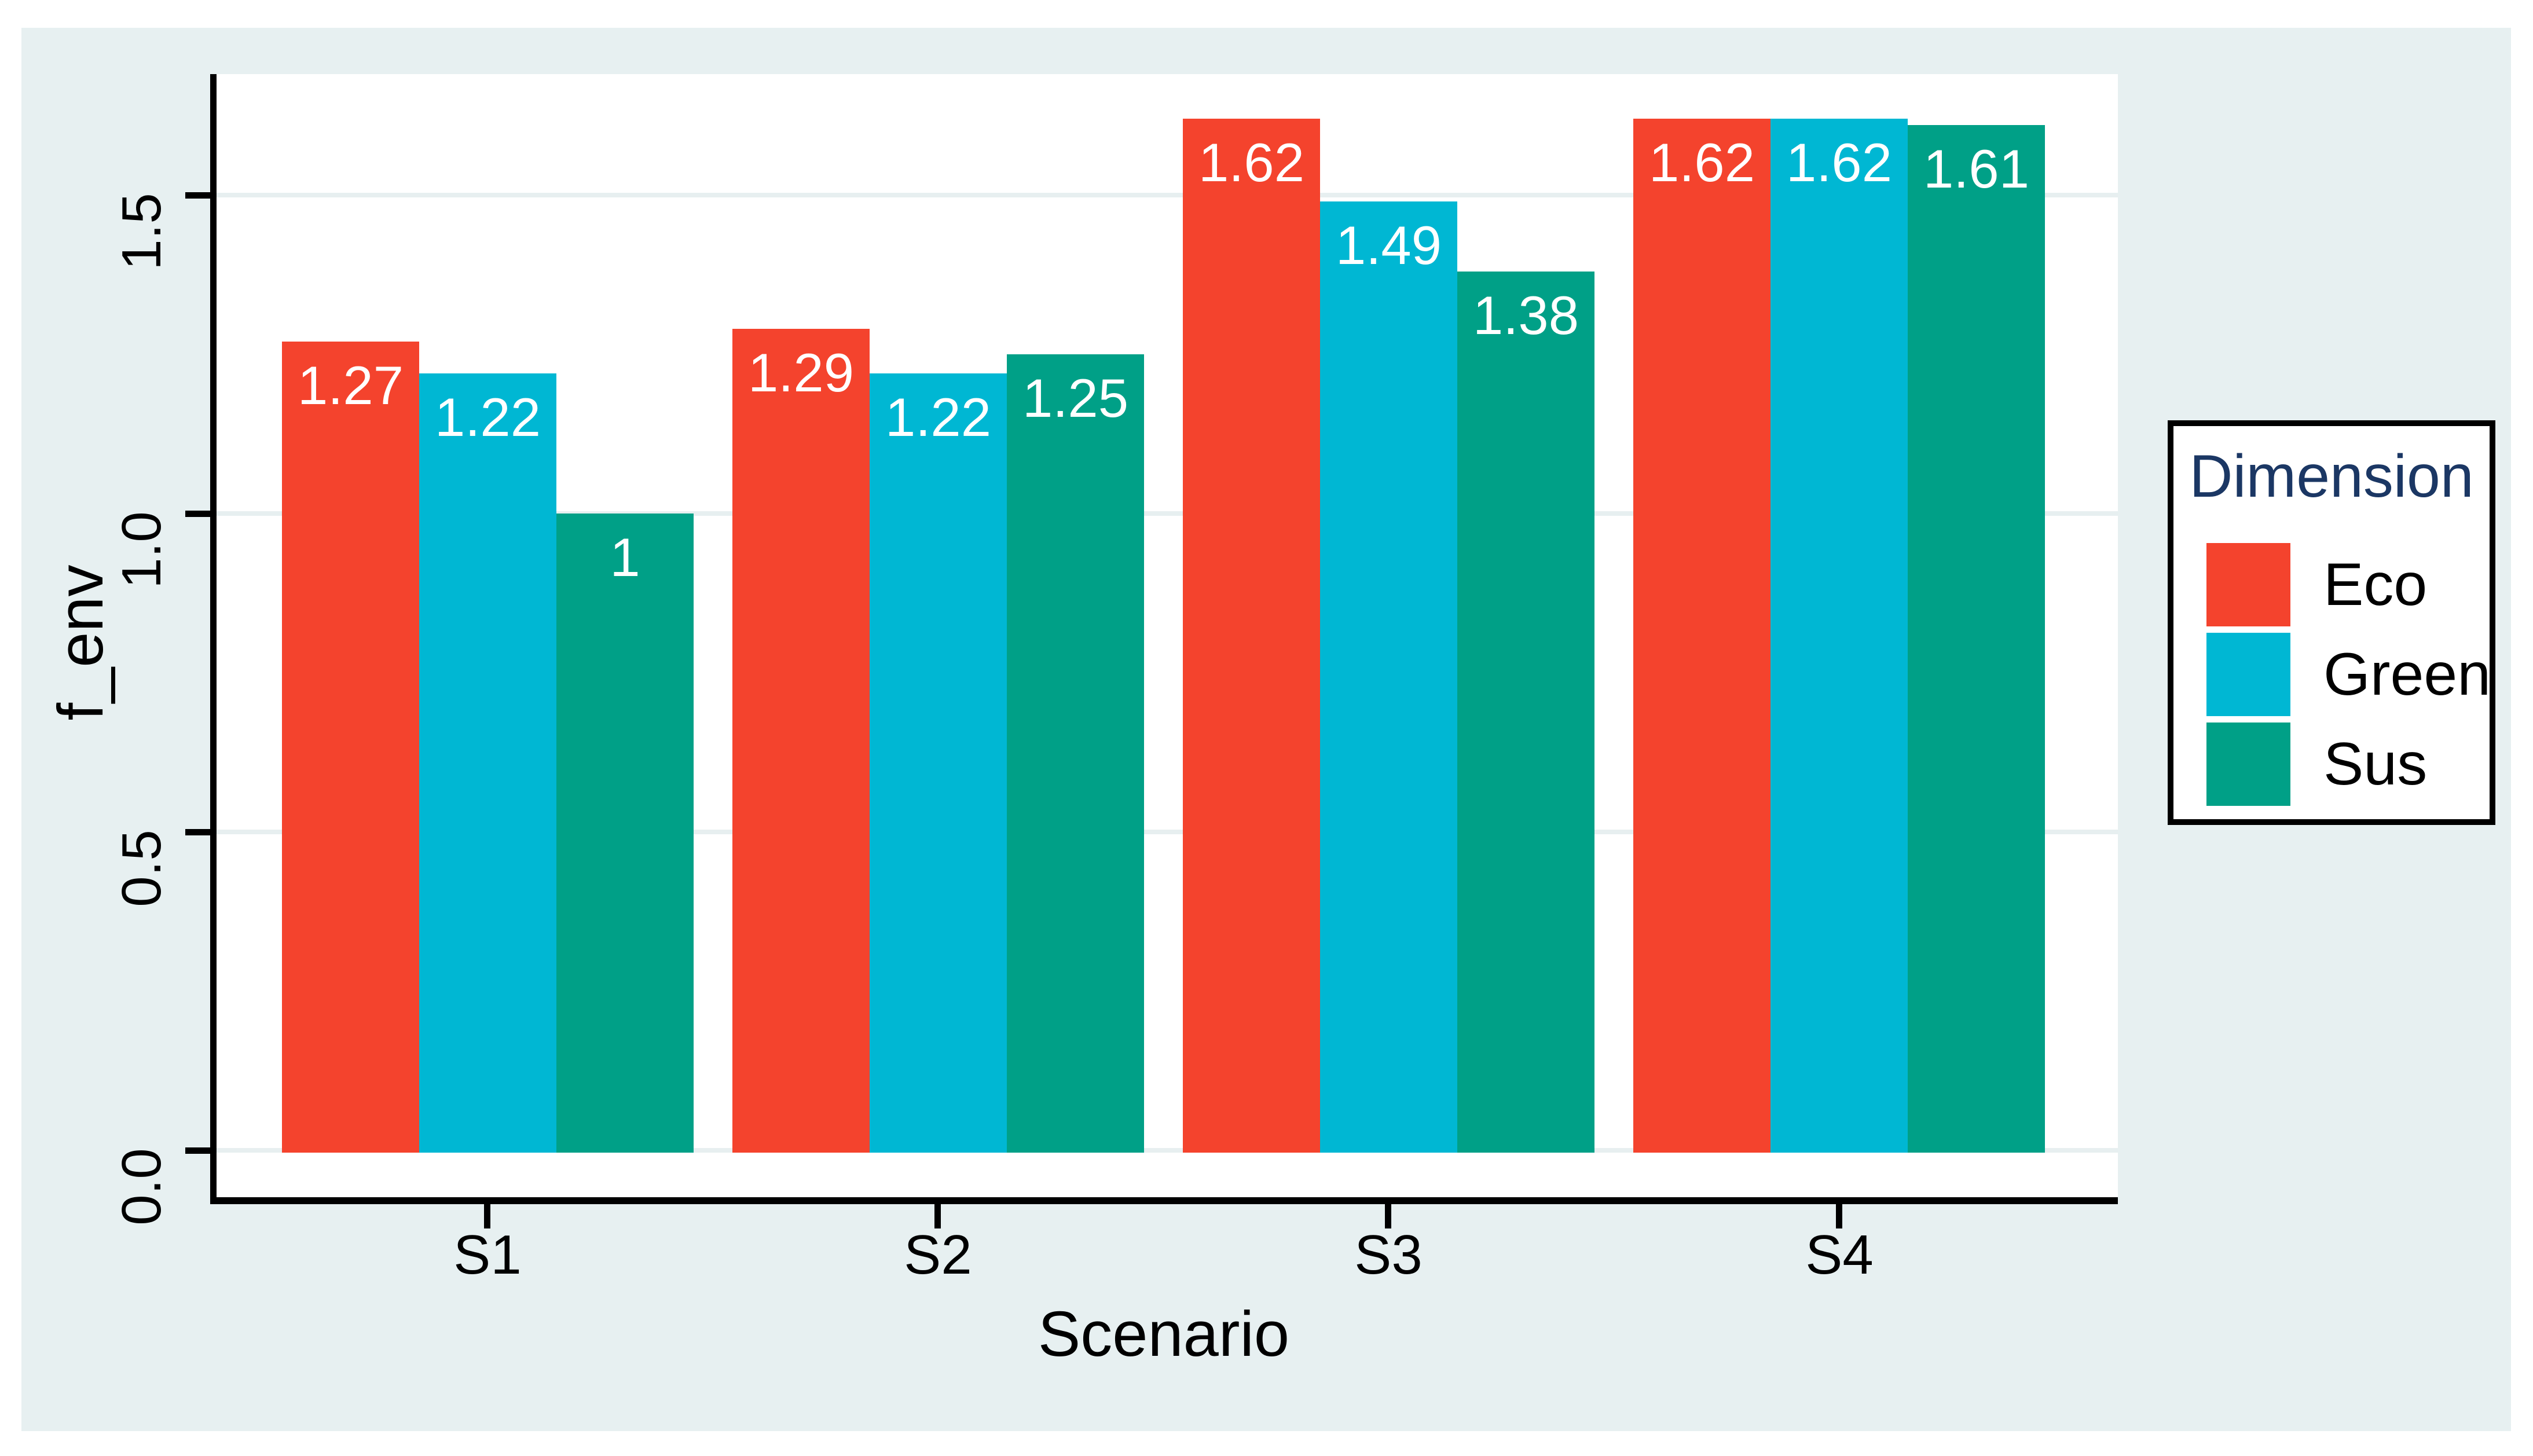 This screenshot has width=2533, height=1456. I want to click on legend-title: Dimension, so click(2331, 476).